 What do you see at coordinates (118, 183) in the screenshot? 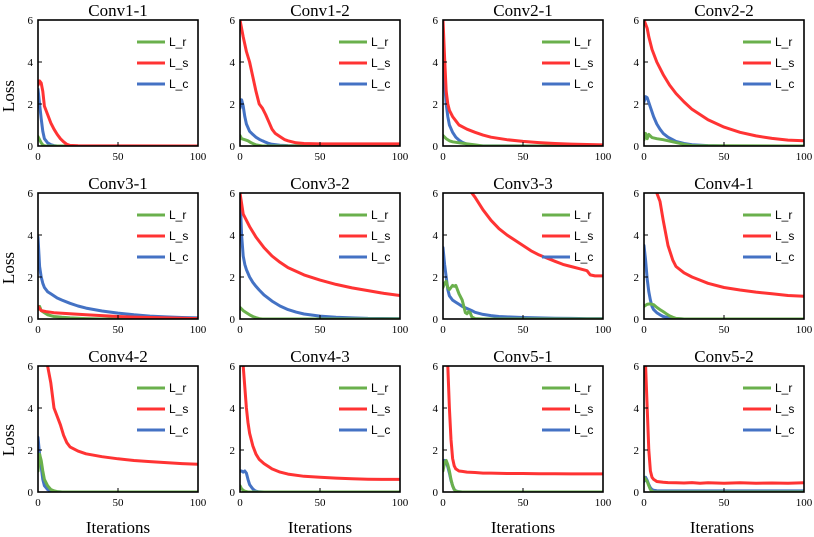
I see `panel-title: Conv3-1` at bounding box center [118, 183].